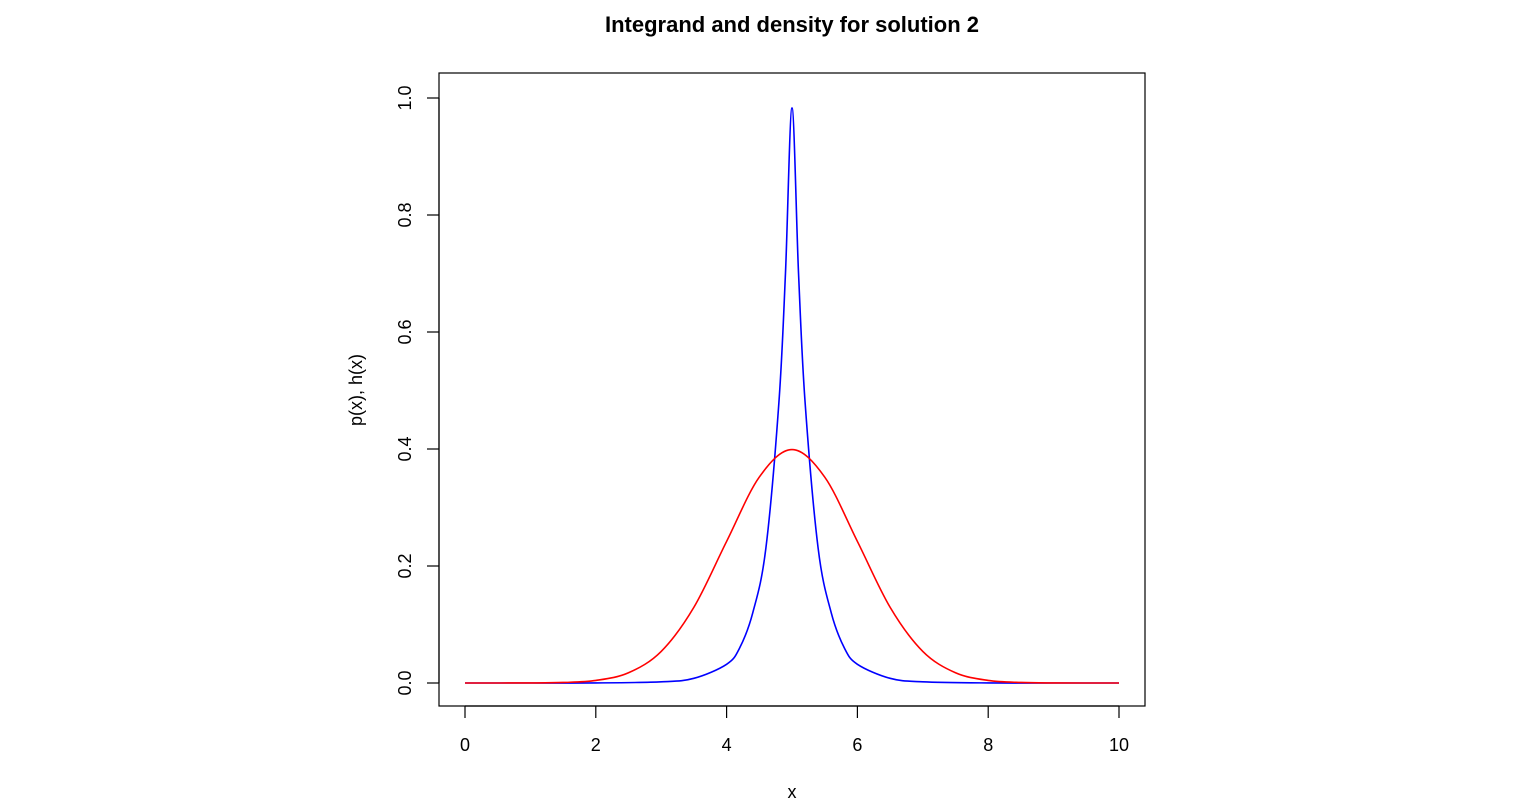 This screenshot has width=1540, height=800. I want to click on x-tick-label: 10, so click(1119, 745).